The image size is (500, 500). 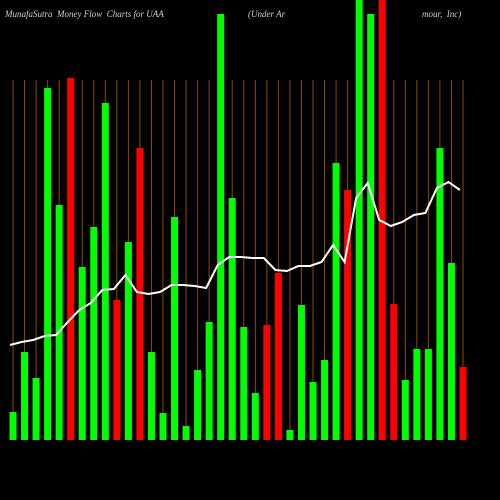 What do you see at coordinates (84, 14) in the screenshot?
I see `chart-title: MunafaSutra Money Flow Charts for UAA` at bounding box center [84, 14].